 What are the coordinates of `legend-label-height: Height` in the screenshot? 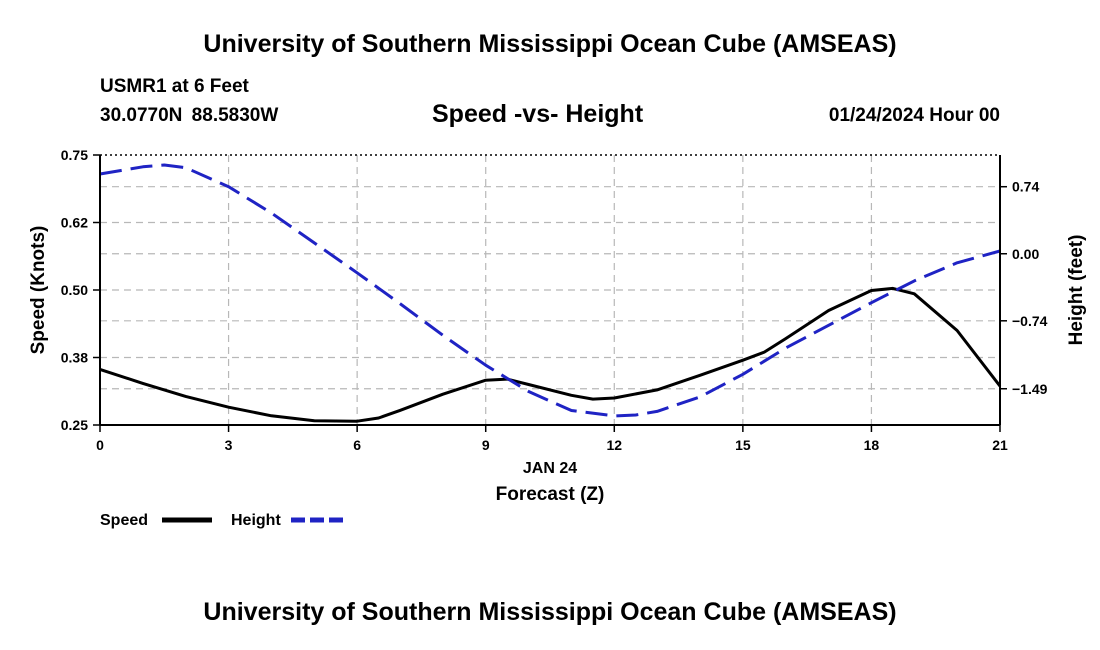 It's located at (256, 520).